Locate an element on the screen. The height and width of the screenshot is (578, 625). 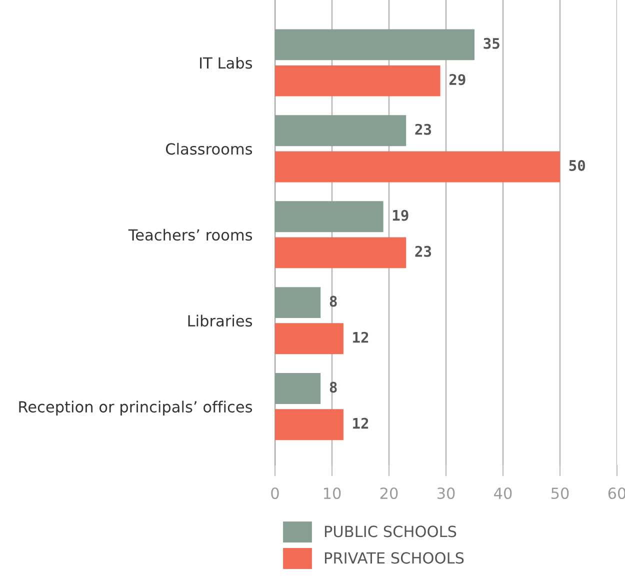
y-tick-label: Libraries is located at coordinates (220, 320).